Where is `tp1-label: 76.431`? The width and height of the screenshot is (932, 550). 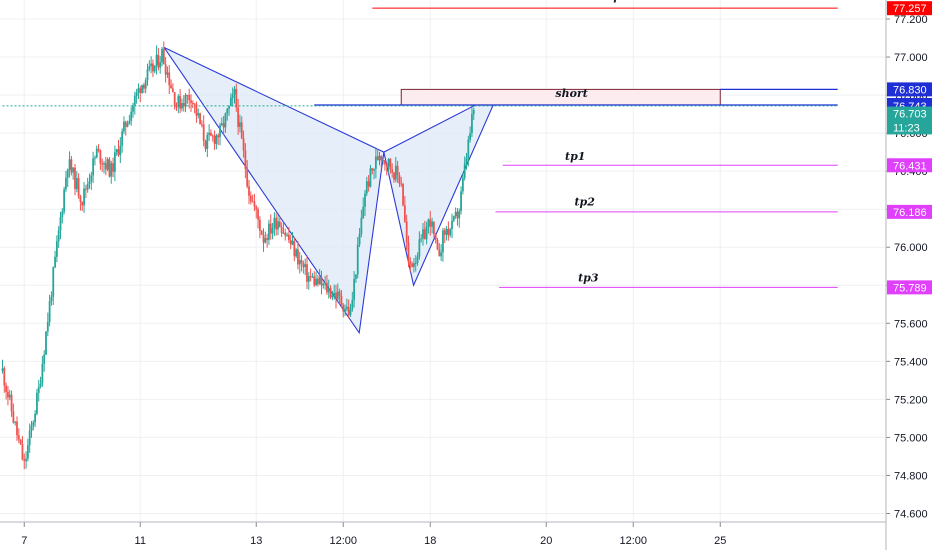 tp1-label: 76.431 is located at coordinates (910, 166).